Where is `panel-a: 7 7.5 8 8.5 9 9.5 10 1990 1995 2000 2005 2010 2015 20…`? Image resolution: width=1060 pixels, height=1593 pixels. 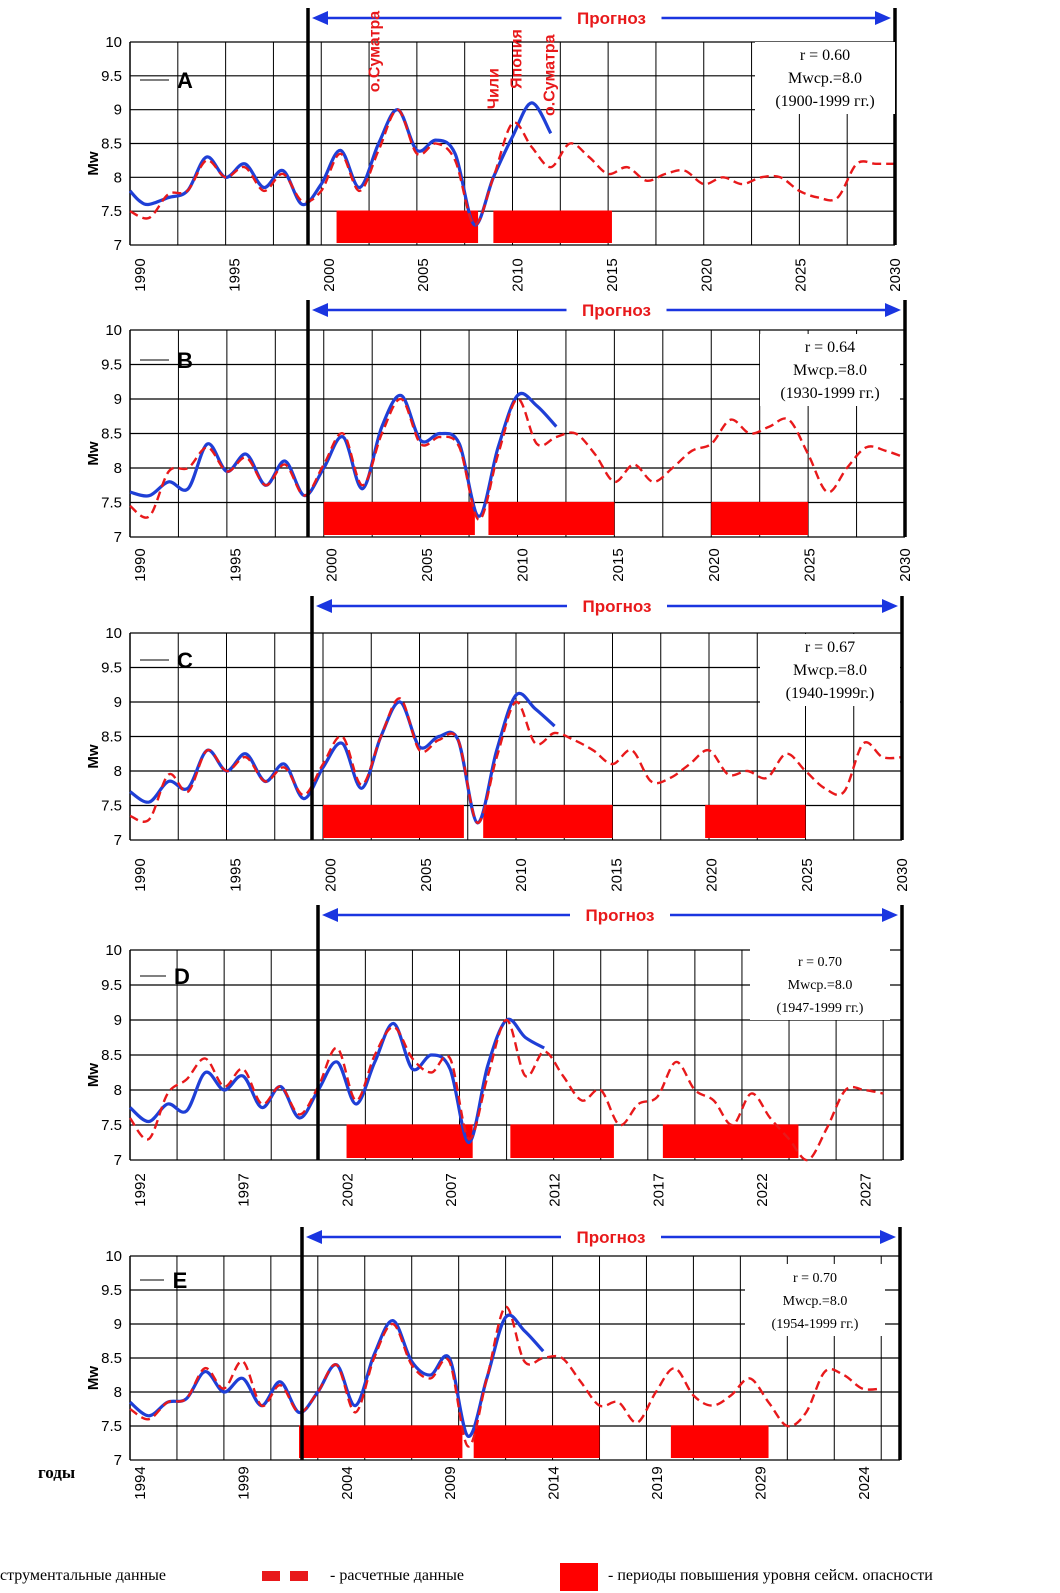 panel-a: 7 7.5 8 8.5 9 9.5 10 1990 1995 2000 2005 2010 2015 20… is located at coordinates (494, 149).